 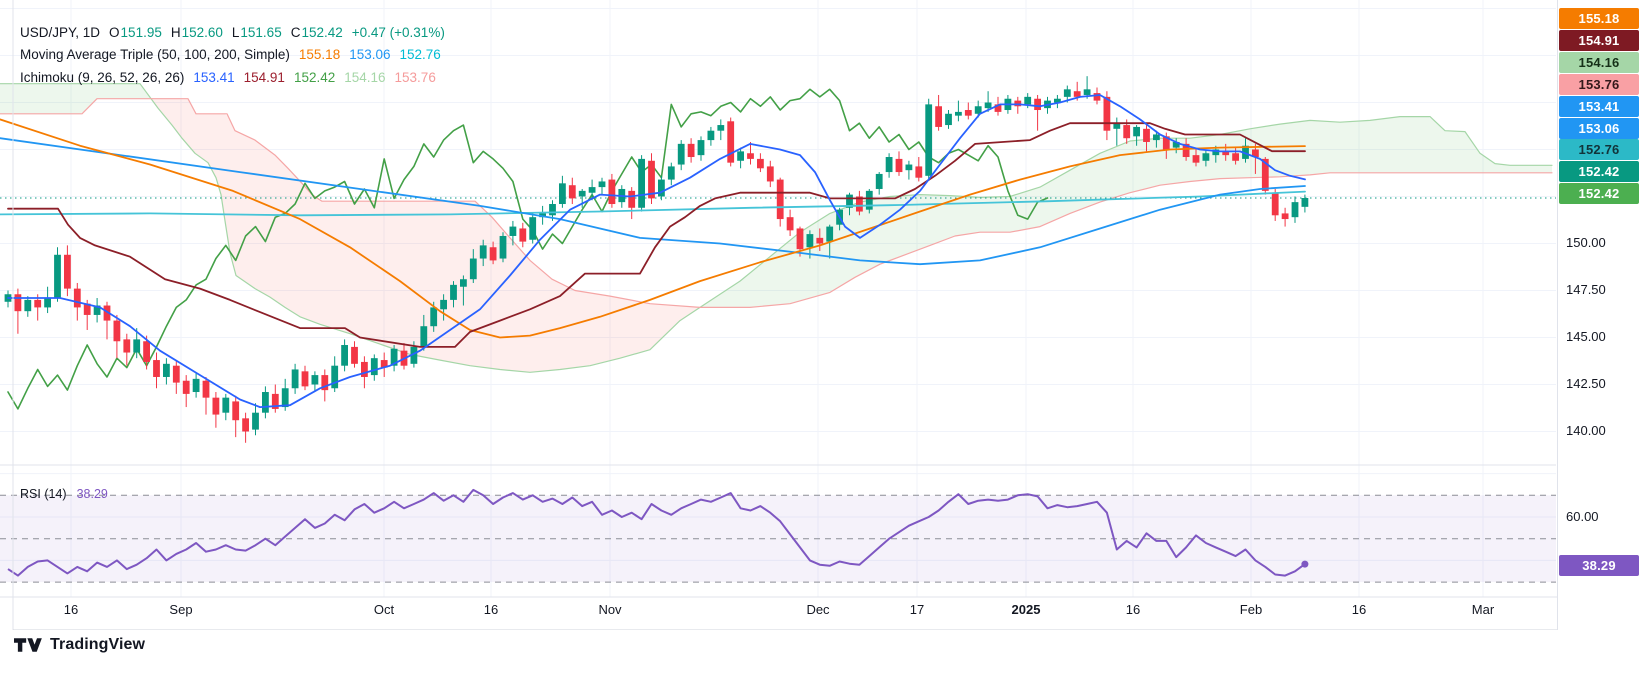 I want to click on price-axis-badge: 154.91, so click(x=1599, y=40).